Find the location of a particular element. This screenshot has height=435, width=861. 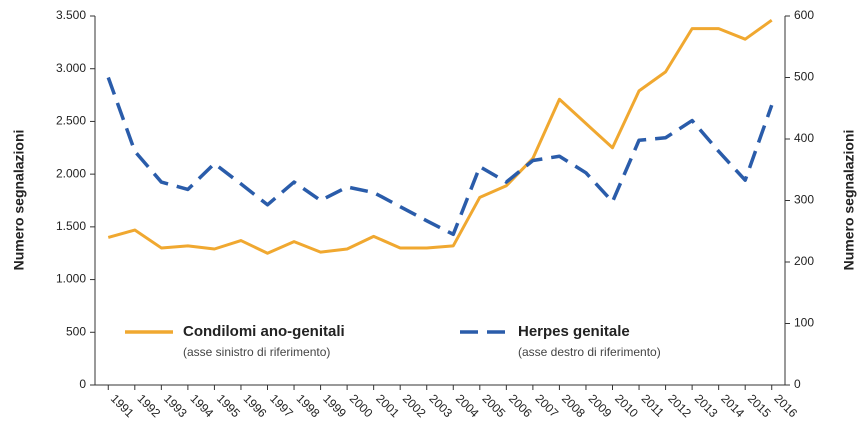

x-tick-label: 2001 is located at coordinates (387, 405).